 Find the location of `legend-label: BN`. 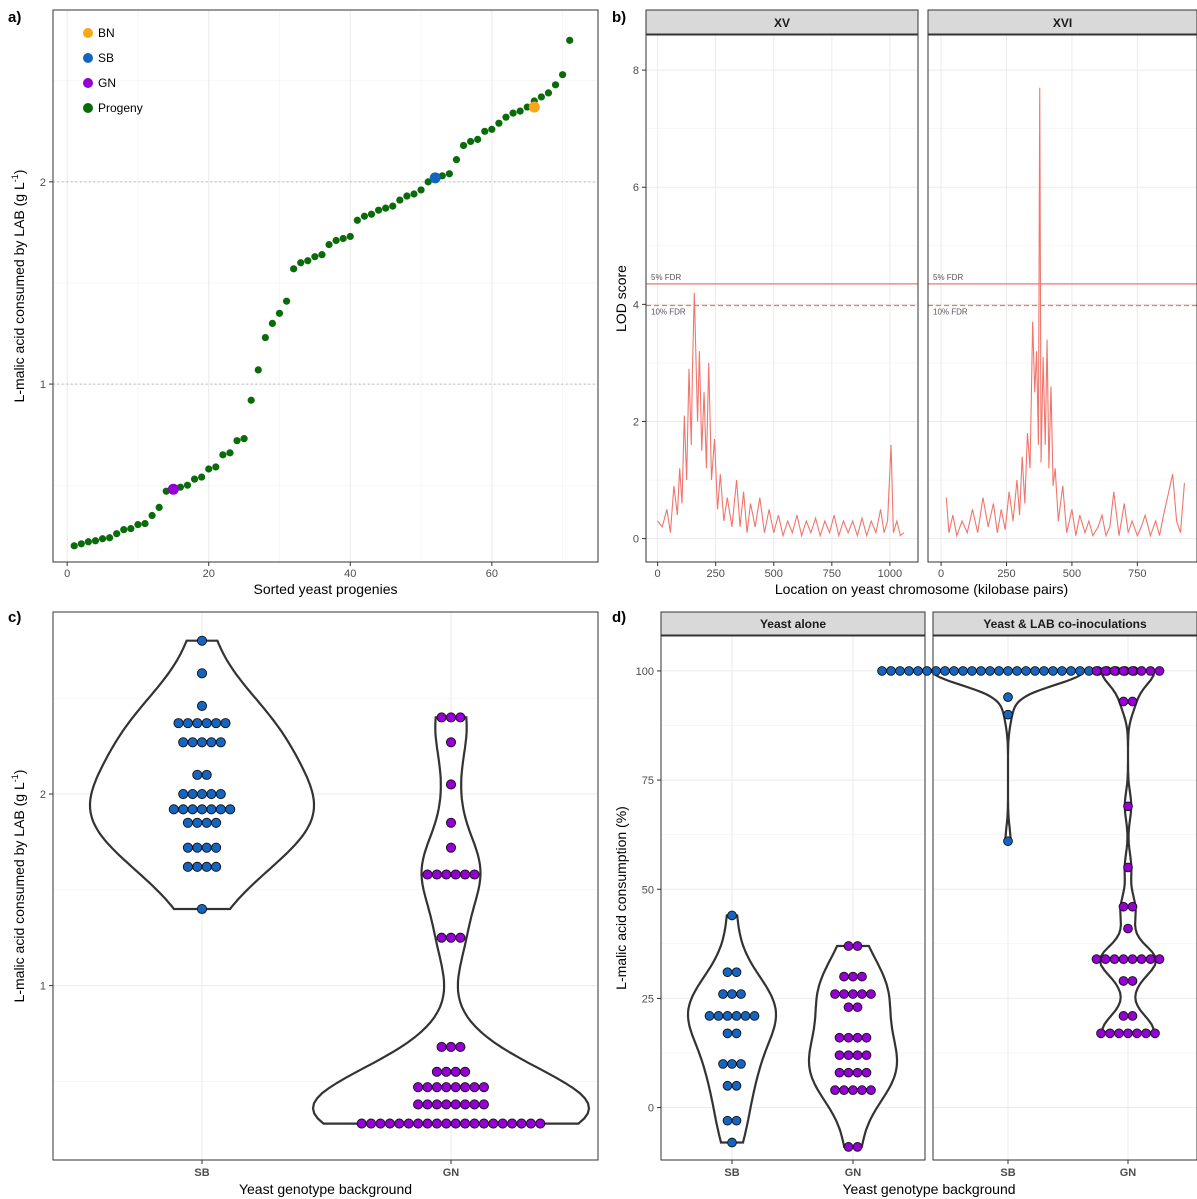

legend-label: BN is located at coordinates (106, 33).